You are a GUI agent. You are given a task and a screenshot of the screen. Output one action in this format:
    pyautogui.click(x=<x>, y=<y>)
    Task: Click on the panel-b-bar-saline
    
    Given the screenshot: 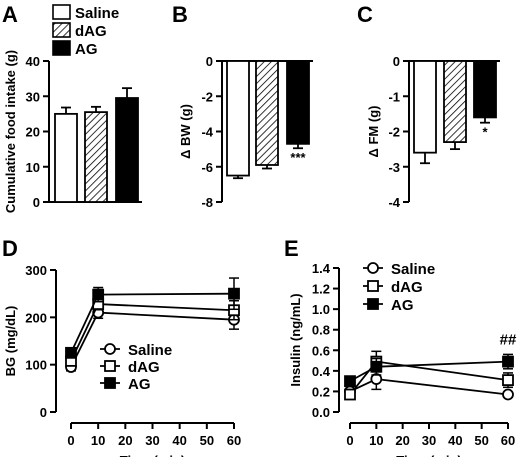 What is the action you would take?
    pyautogui.click(x=238, y=118)
    